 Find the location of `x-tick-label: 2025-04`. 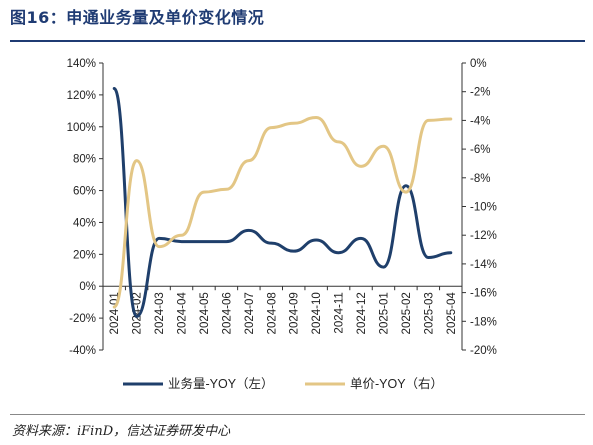

x-tick-label: 2025-04 is located at coordinates (452, 313).